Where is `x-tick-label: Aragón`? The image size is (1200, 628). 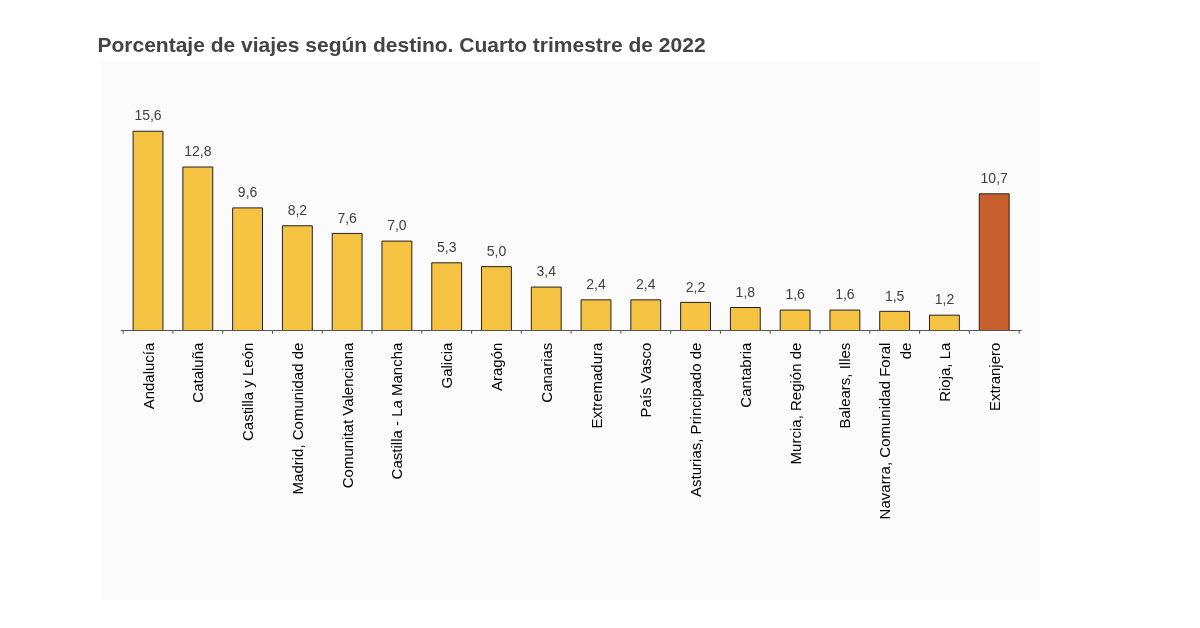
x-tick-label: Aragón is located at coordinates (496, 367).